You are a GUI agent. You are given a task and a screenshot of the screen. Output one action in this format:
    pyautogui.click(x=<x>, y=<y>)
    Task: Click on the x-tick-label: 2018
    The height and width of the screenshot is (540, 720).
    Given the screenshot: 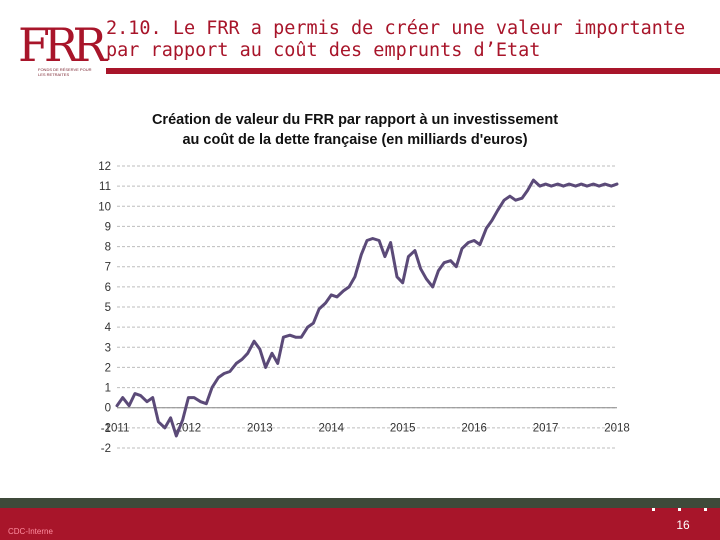 What is the action you would take?
    pyautogui.click(x=617, y=429)
    